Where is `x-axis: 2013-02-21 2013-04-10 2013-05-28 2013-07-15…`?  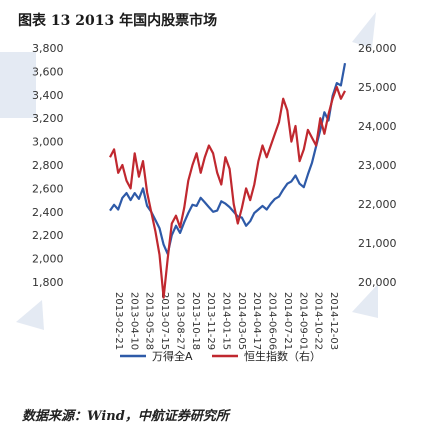 x-axis: 2013-02-21 2013-04-10 2013-05-28 2013-07-15… is located at coordinates (226, 321).